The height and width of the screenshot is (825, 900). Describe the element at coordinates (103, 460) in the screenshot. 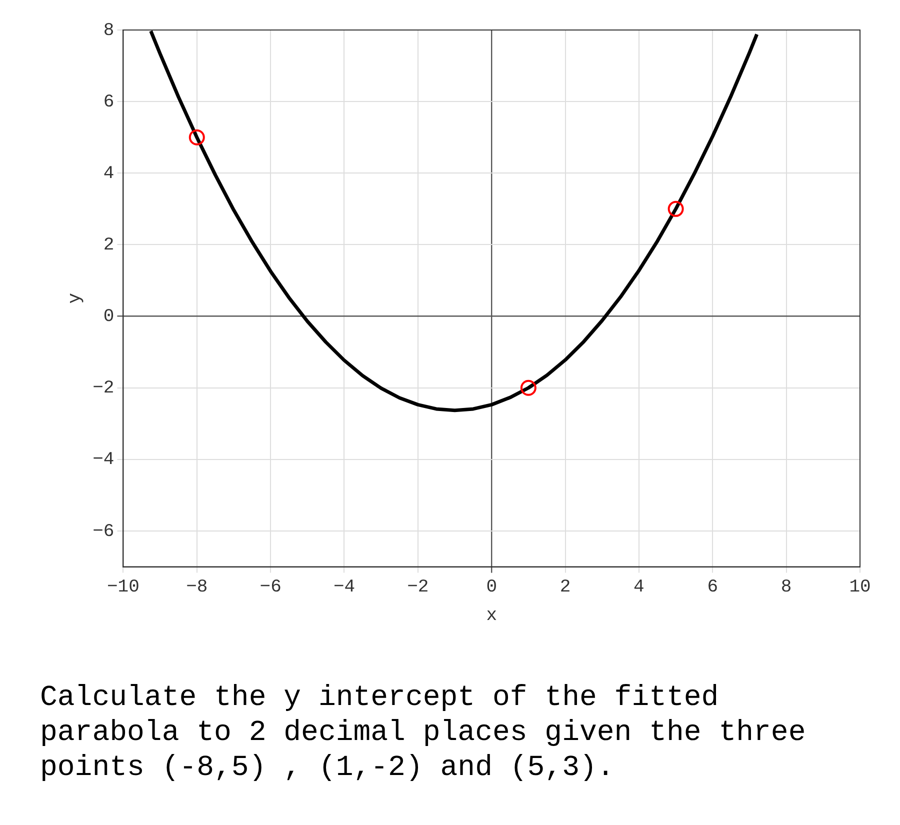

I see `y-tick-label: −4` at that location.